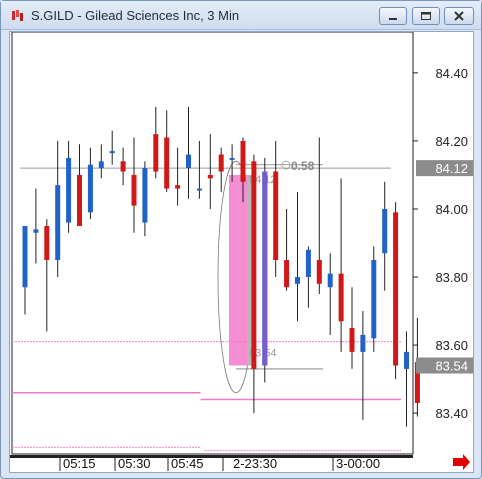  I want to click on x-tick-label: 2-23:30, so click(255, 463).